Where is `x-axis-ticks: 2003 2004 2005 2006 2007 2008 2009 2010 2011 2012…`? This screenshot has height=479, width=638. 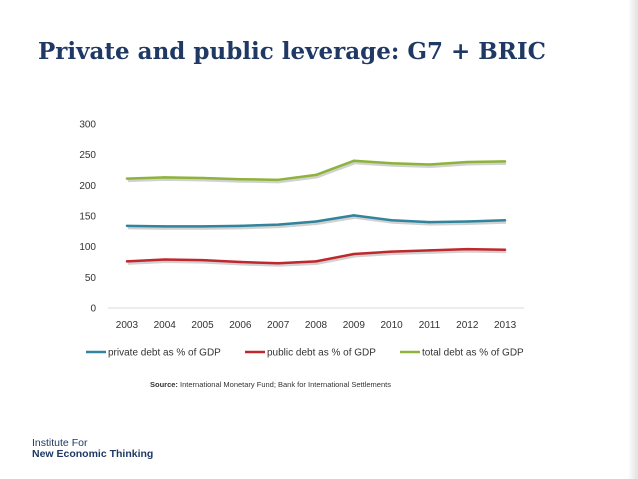 x-axis-ticks: 2003 2004 2005 2006 2007 2008 2009 2010 2011 2012… is located at coordinates (316, 325).